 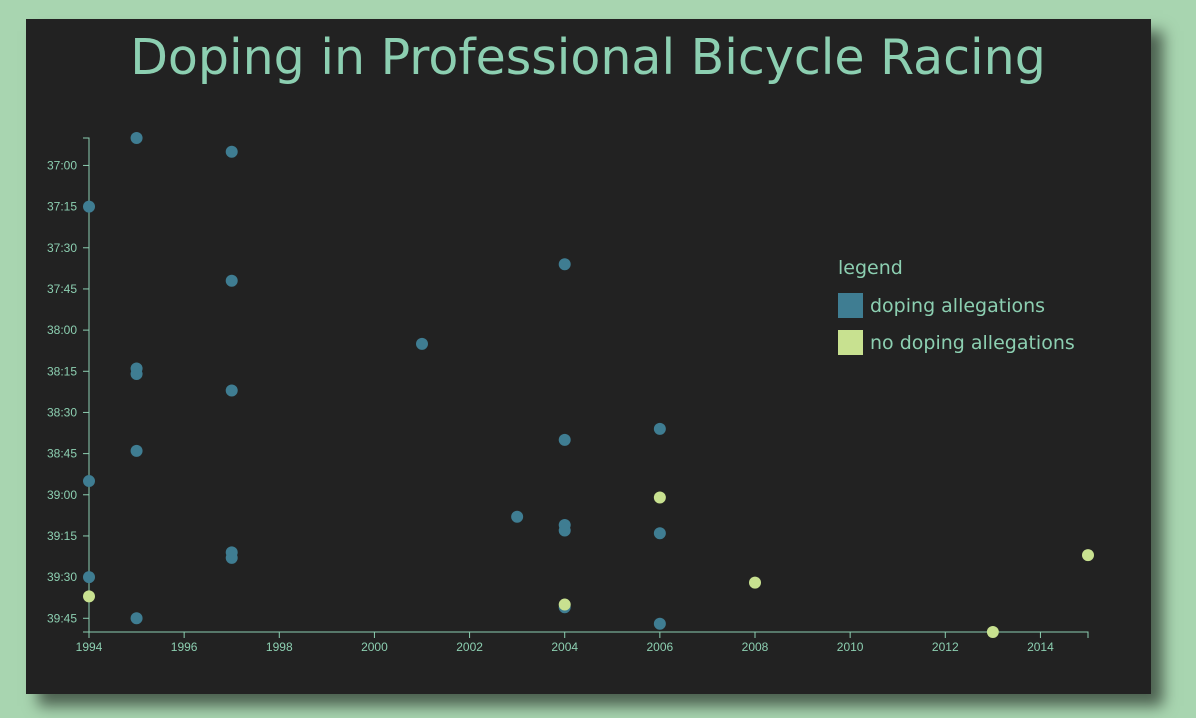 I want to click on x-tick-label: 2004, so click(x=564, y=647).